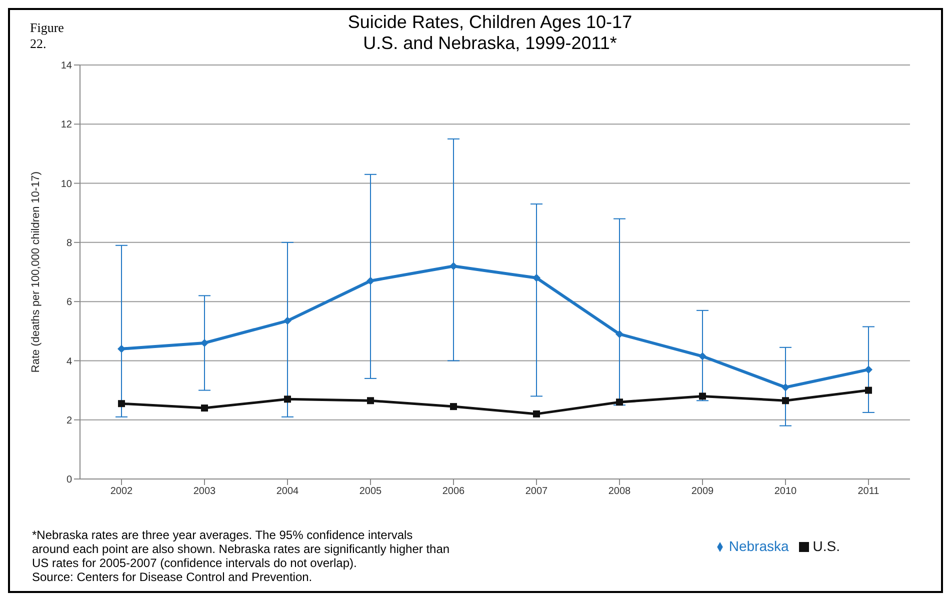 Image resolution: width=951 pixels, height=601 pixels. What do you see at coordinates (536, 492) in the screenshot?
I see `x-tick-label: 2007` at bounding box center [536, 492].